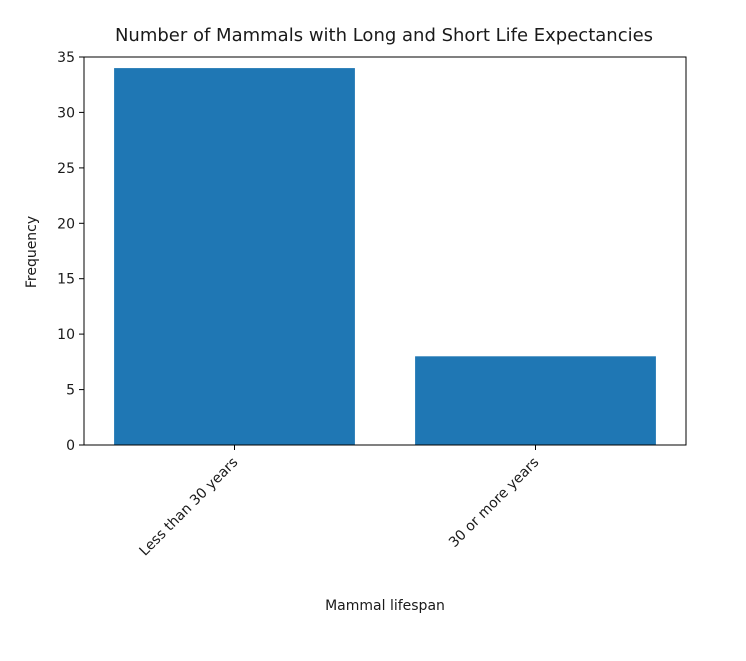 Image resolution: width=746 pixels, height=661 pixels. What do you see at coordinates (494, 503) in the screenshot?
I see `x-tick-label: 30 or more years` at bounding box center [494, 503].